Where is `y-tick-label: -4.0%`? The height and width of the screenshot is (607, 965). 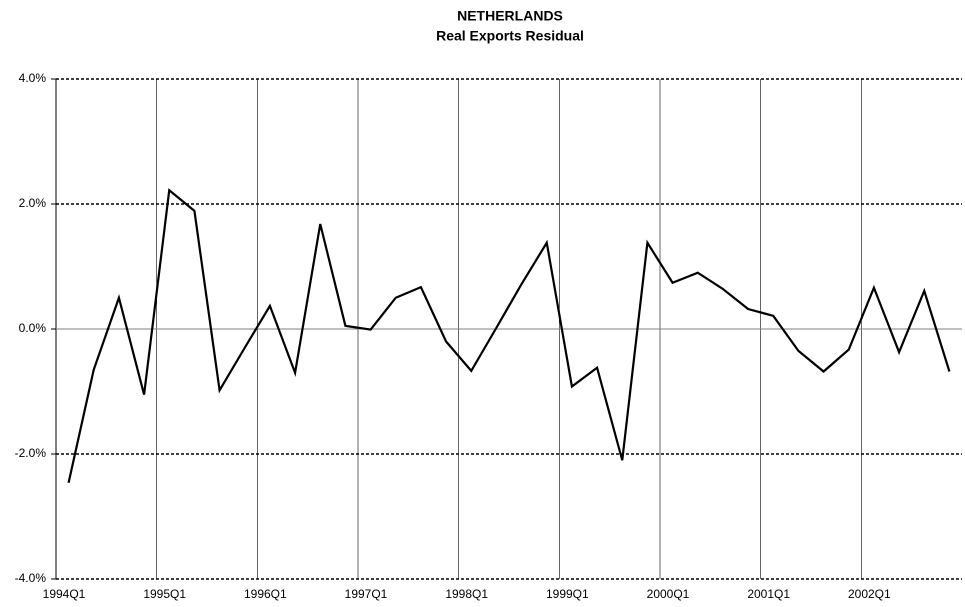 y-tick-label: -4.0% is located at coordinates (31, 578).